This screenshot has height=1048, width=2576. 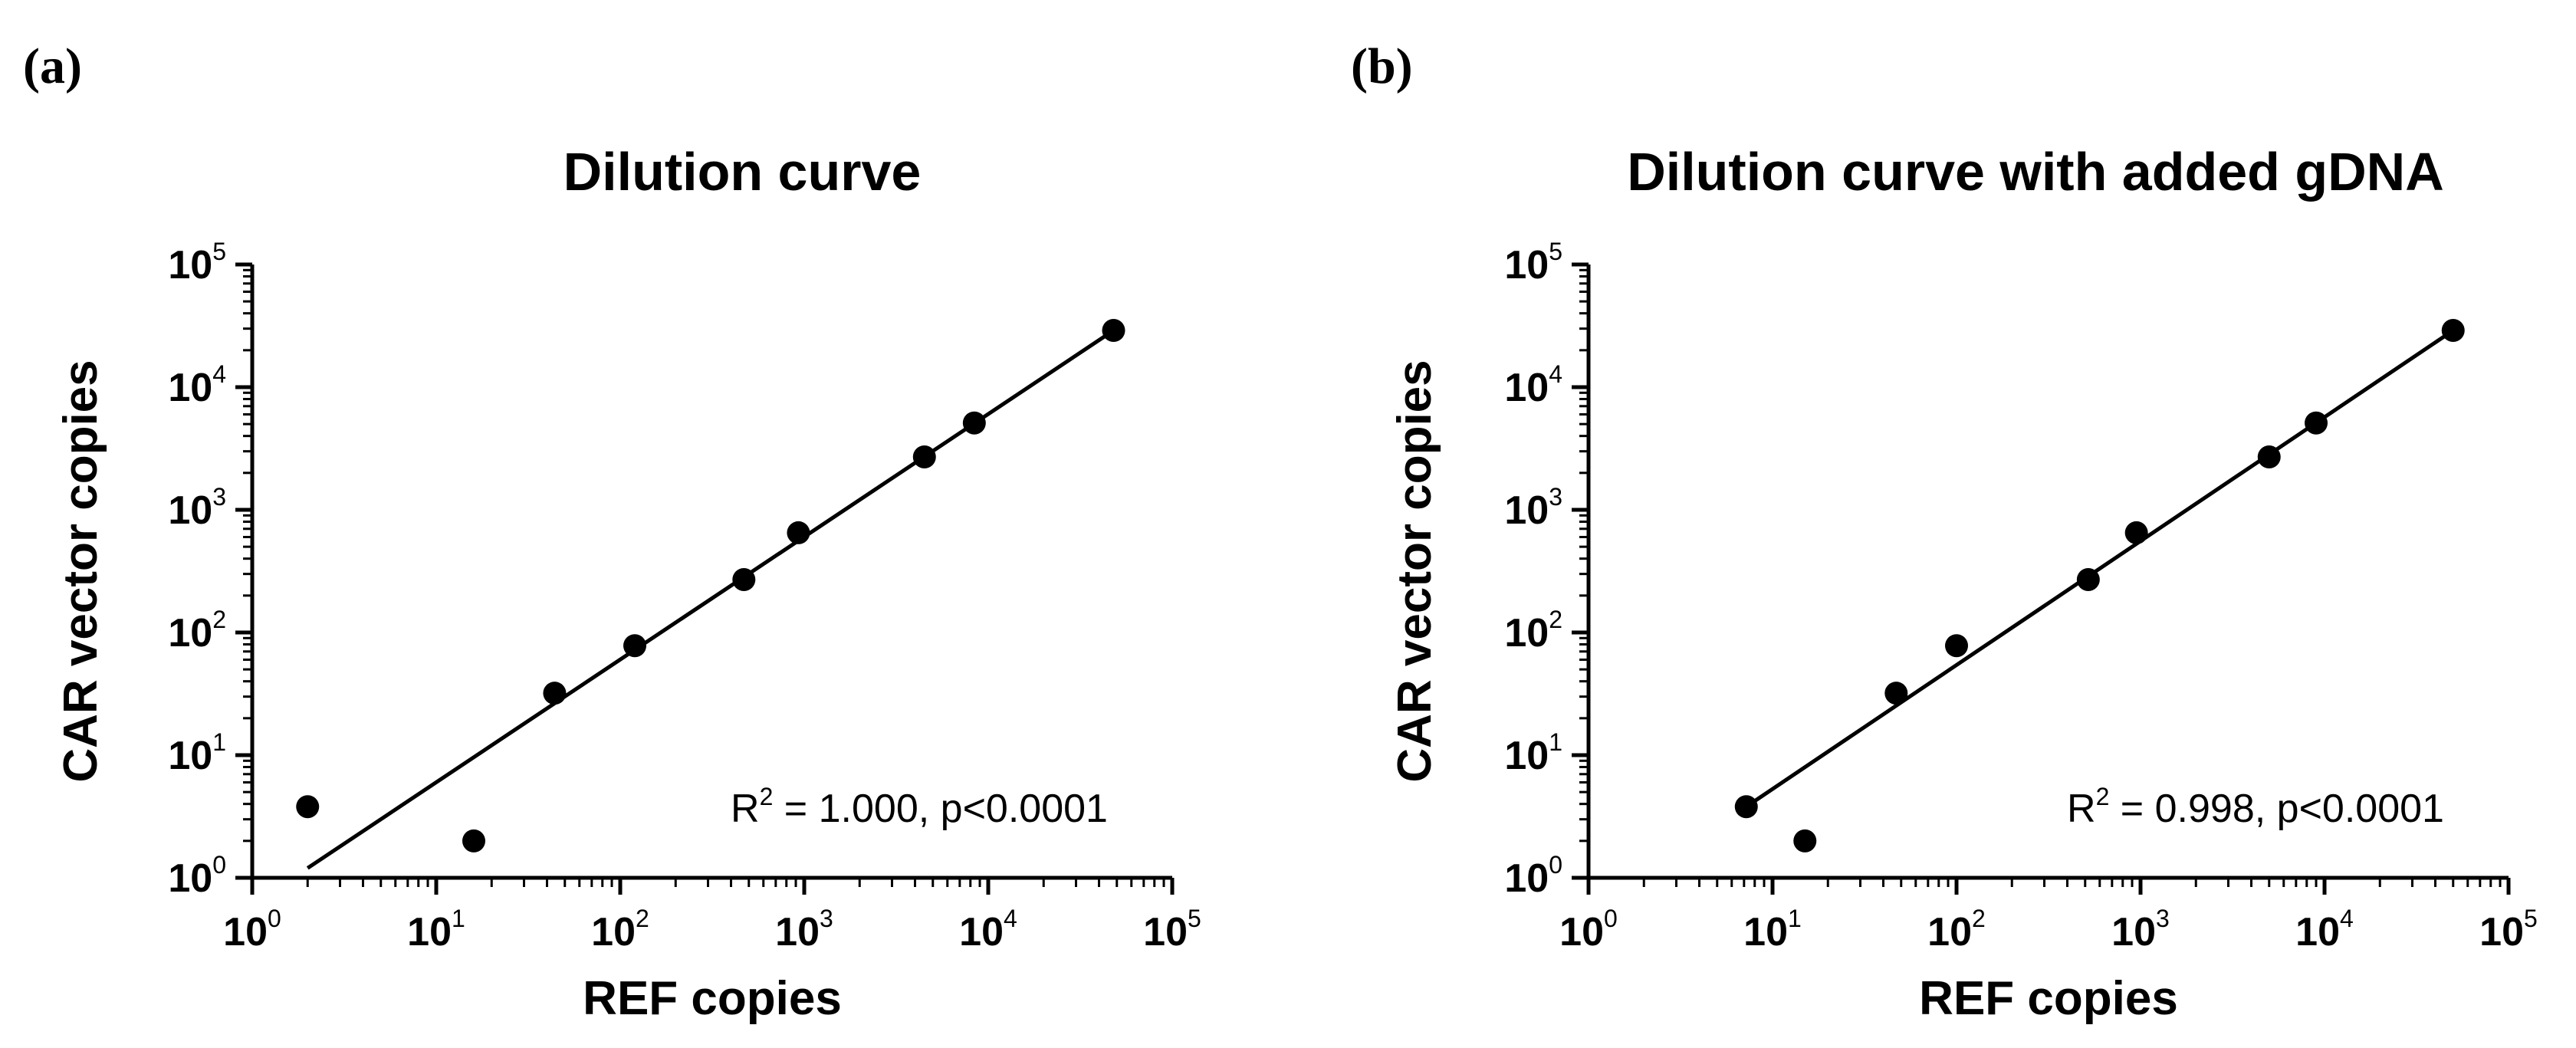 I want to click on r-squared-annotation: R2 = 0.998, p<0.0001, so click(x=2255, y=807).